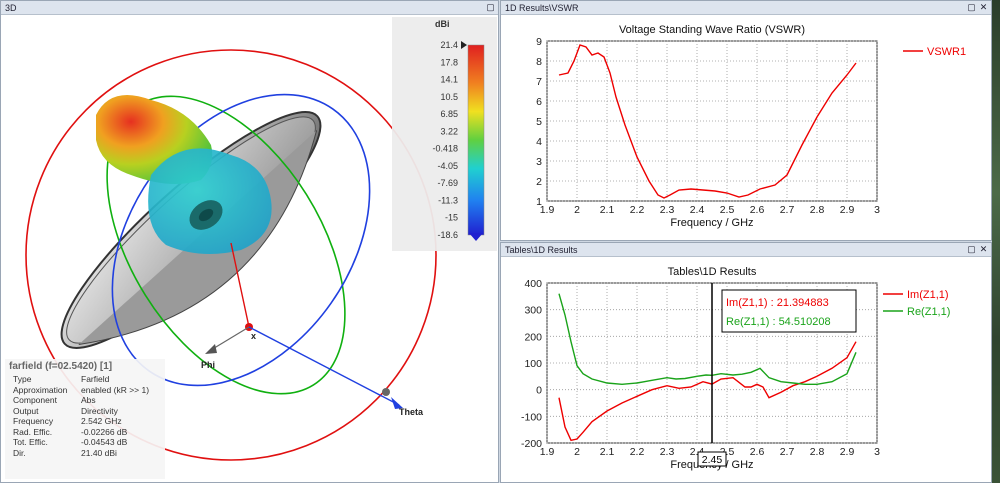 The height and width of the screenshot is (483, 1000). What do you see at coordinates (115, 389) in the screenshot?
I see `info-value: enabled (kR >> 1)` at bounding box center [115, 389].